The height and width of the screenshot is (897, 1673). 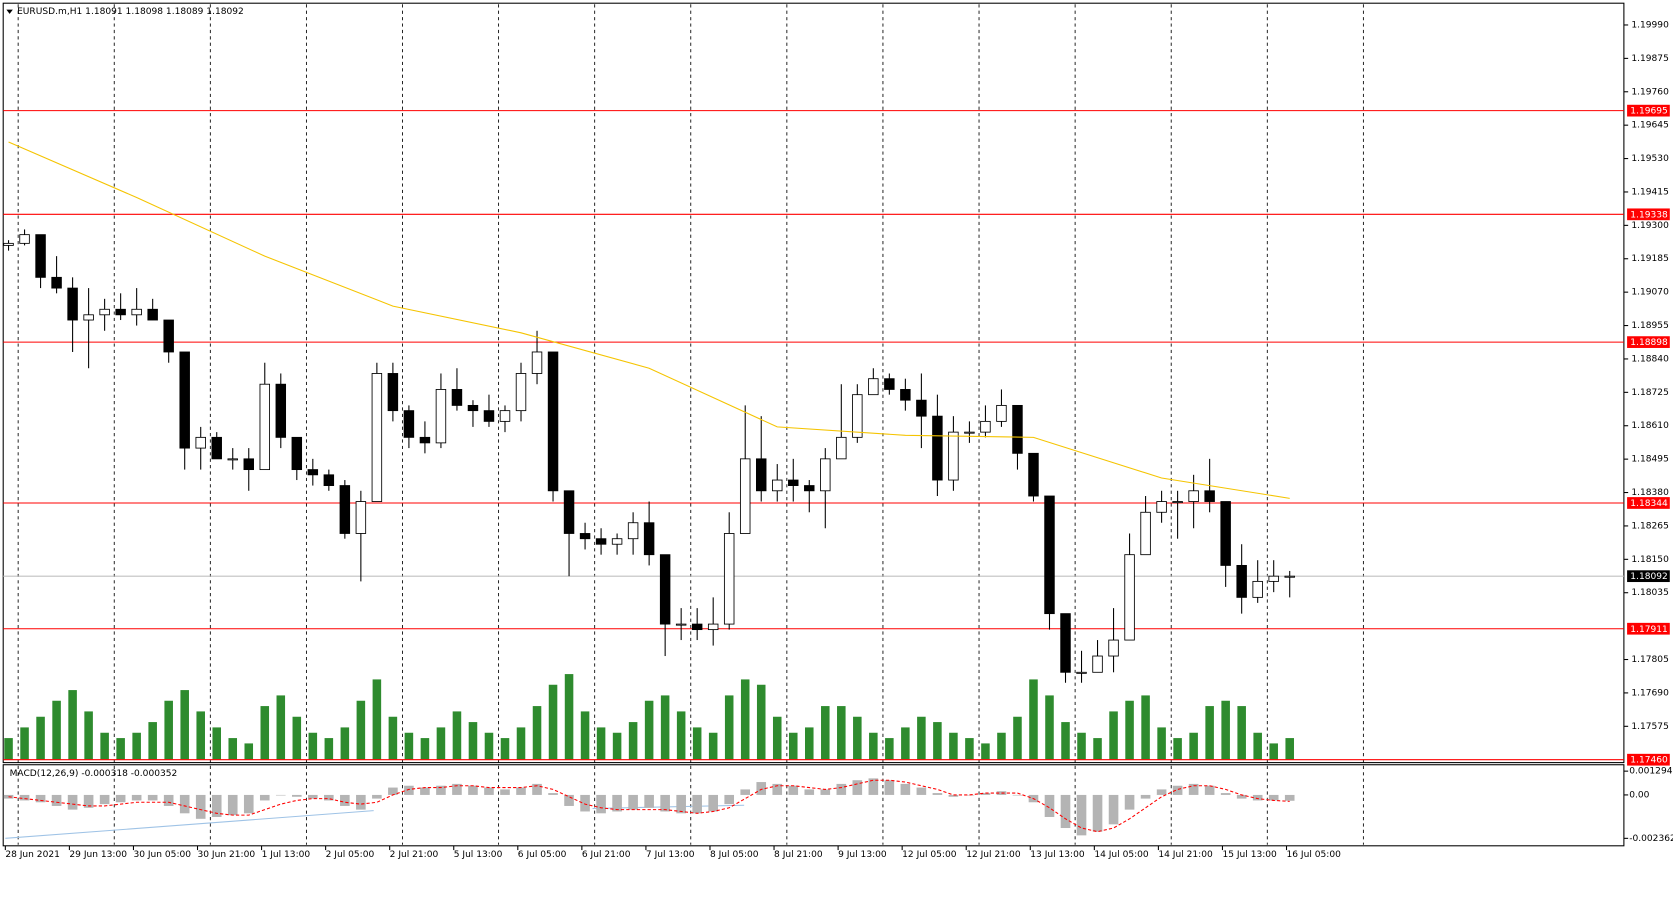 What do you see at coordinates (1650, 460) in the screenshot?
I see `y-tick-label: 1.18495` at bounding box center [1650, 460].